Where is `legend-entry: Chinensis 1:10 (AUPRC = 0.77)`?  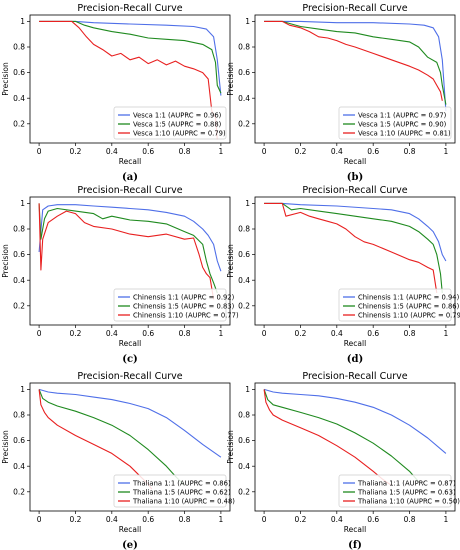
legend-entry: Chinensis 1:10 (AUPRC = 0.77) is located at coordinates (186, 315).